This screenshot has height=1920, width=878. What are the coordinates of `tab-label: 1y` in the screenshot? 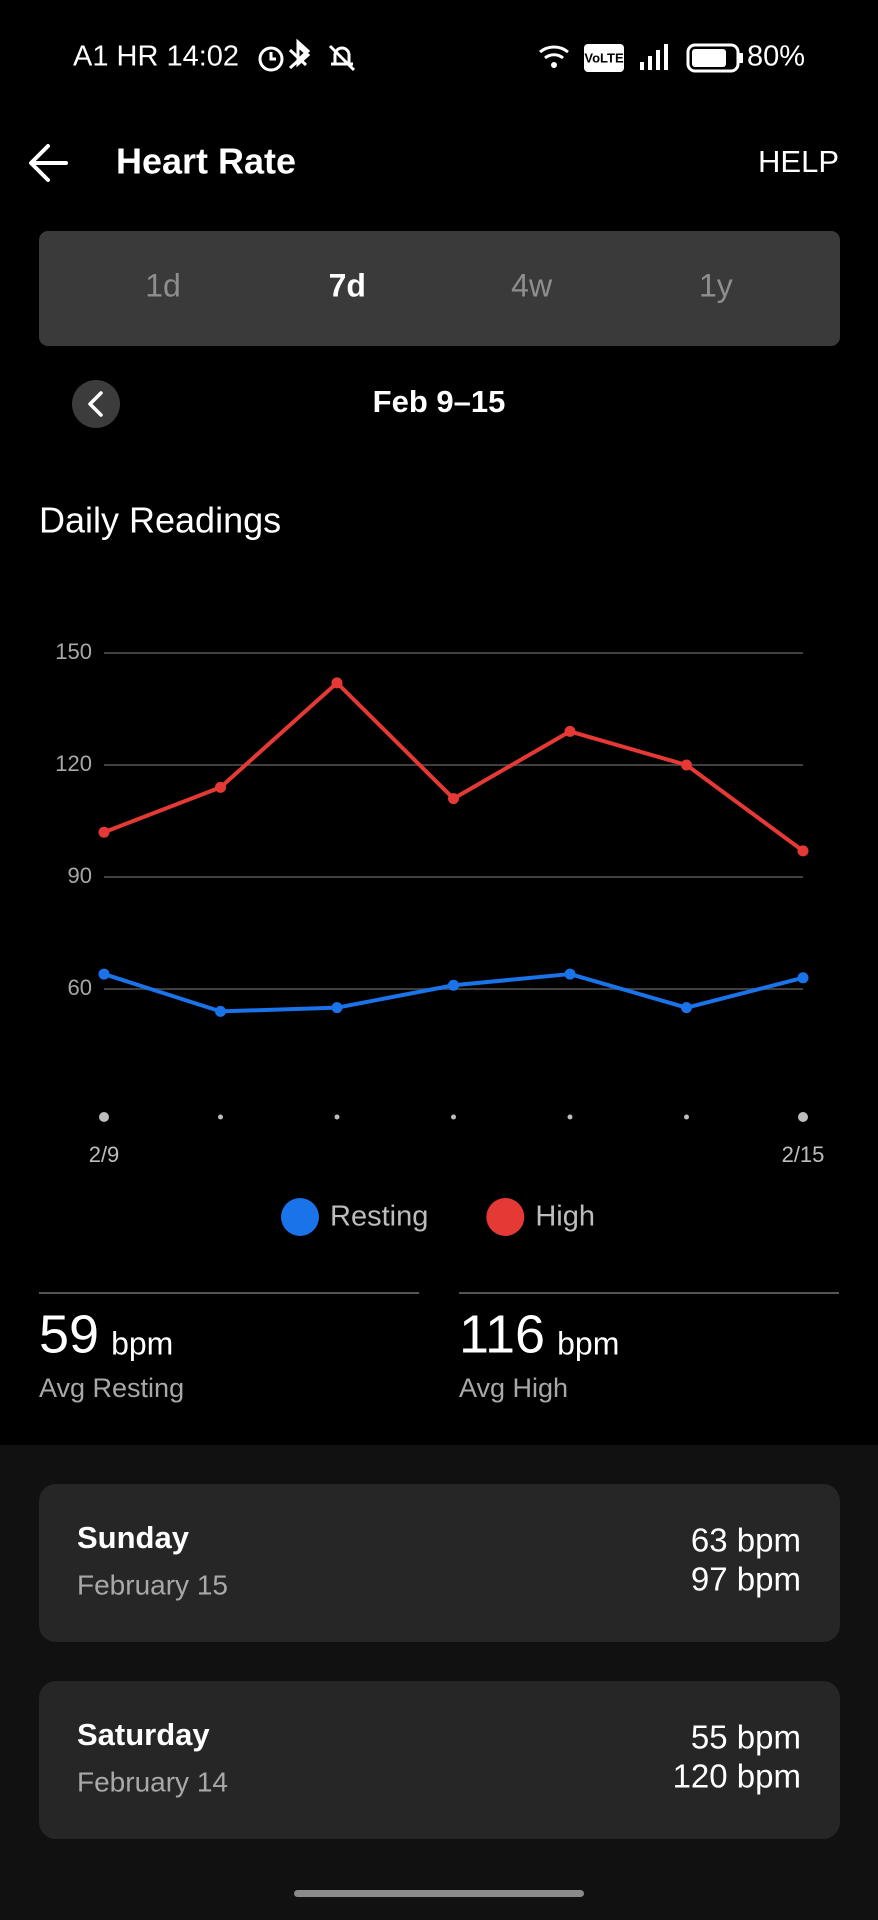 It's located at (716, 285).